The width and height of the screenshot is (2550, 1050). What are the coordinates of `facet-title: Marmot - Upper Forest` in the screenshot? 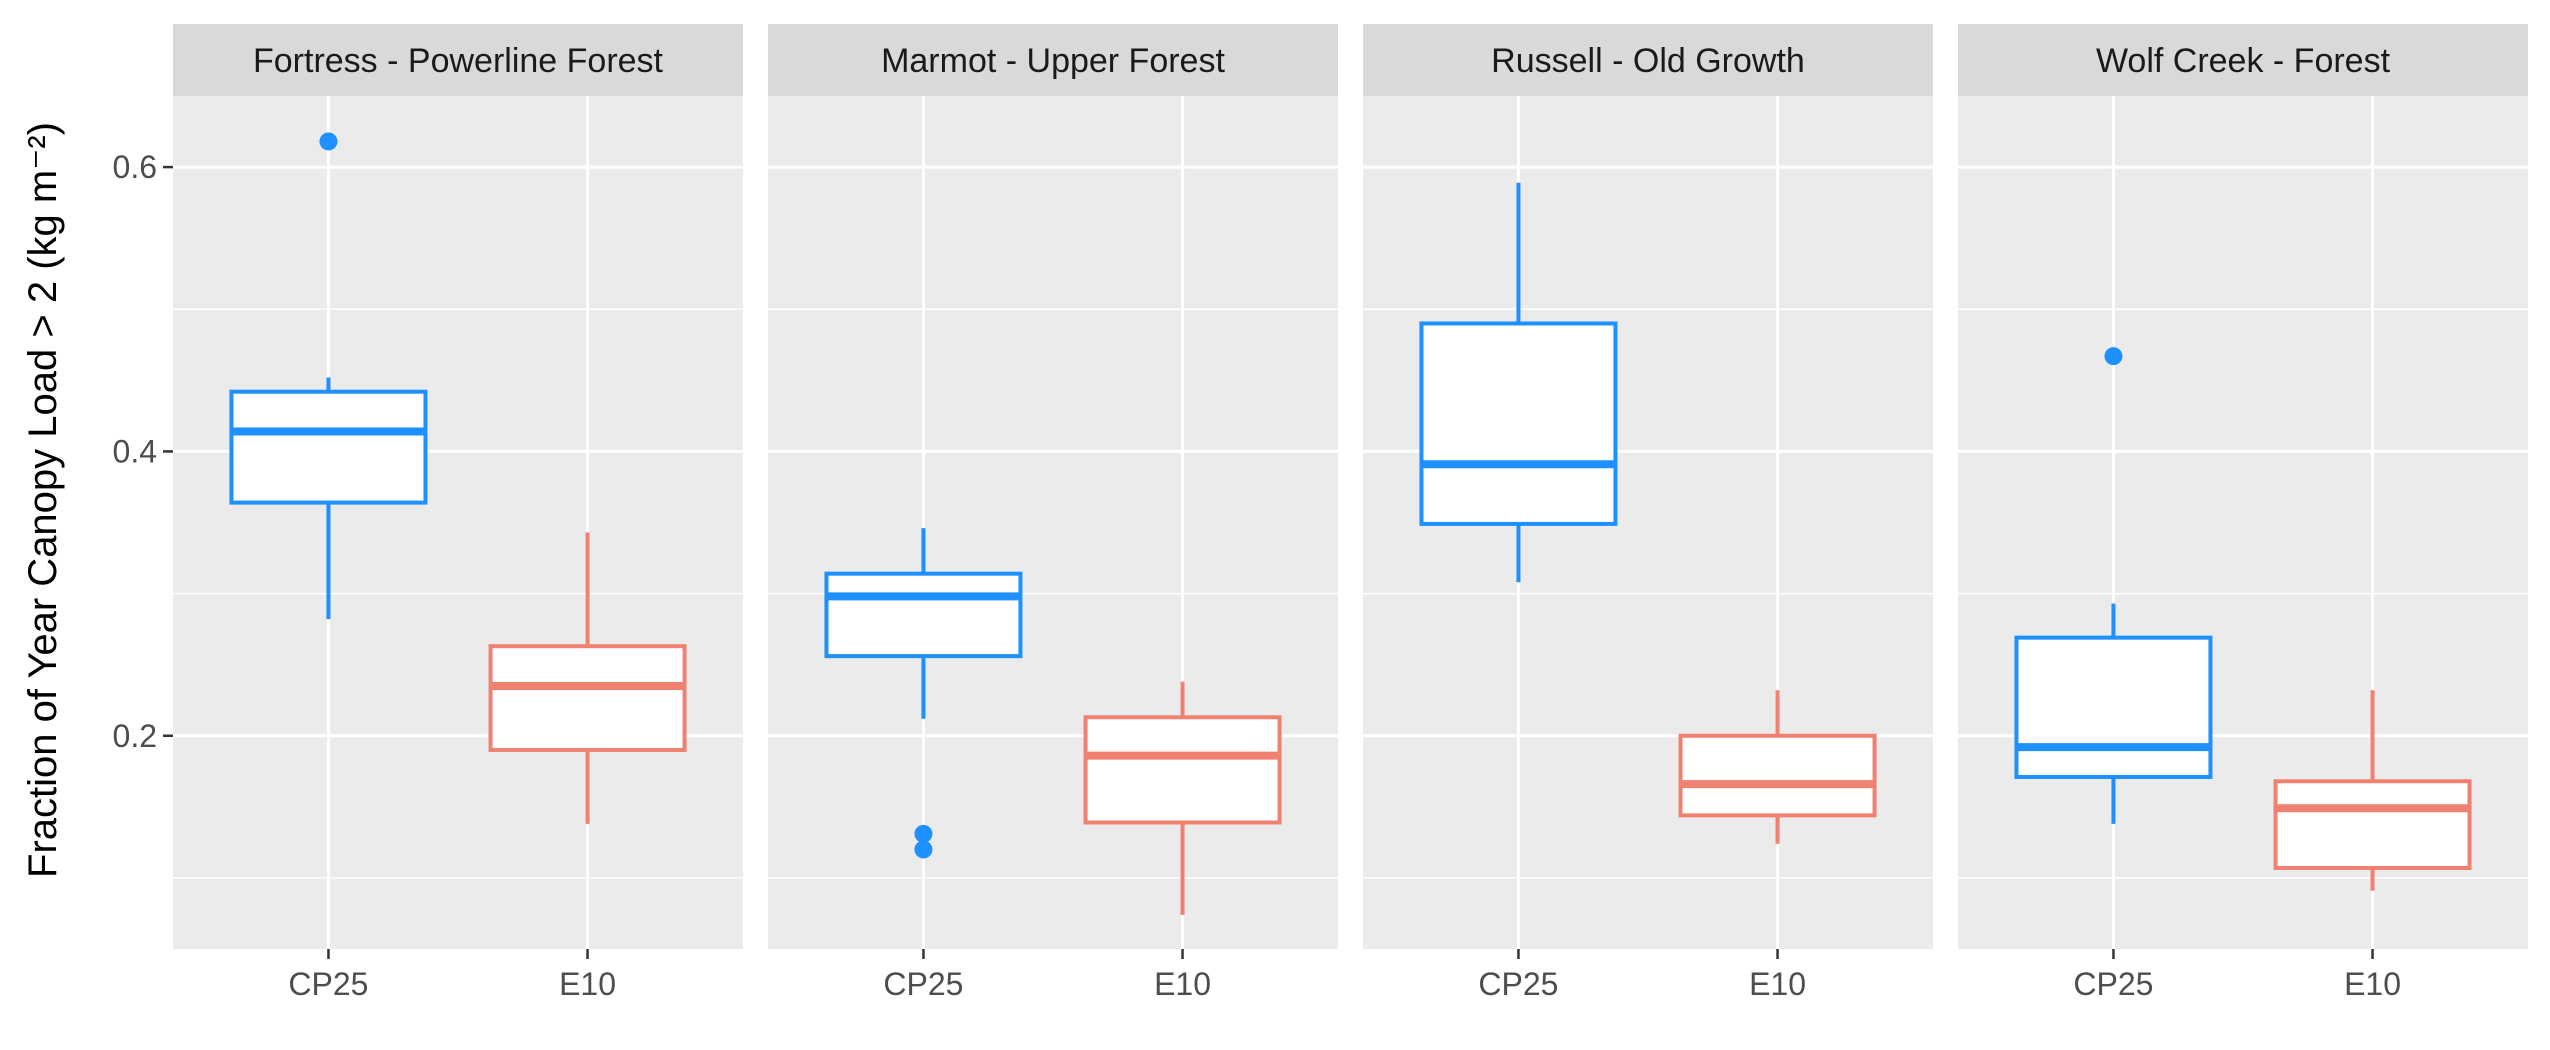 It's located at (1053, 61).